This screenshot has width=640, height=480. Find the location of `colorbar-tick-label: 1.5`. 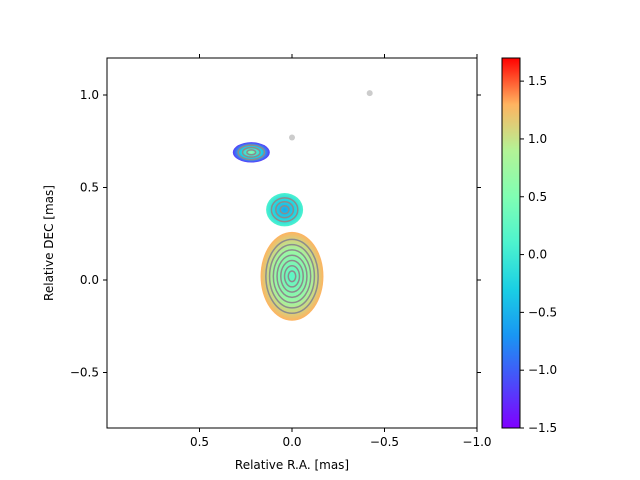

colorbar-tick-label: 1.5 is located at coordinates (537, 81).